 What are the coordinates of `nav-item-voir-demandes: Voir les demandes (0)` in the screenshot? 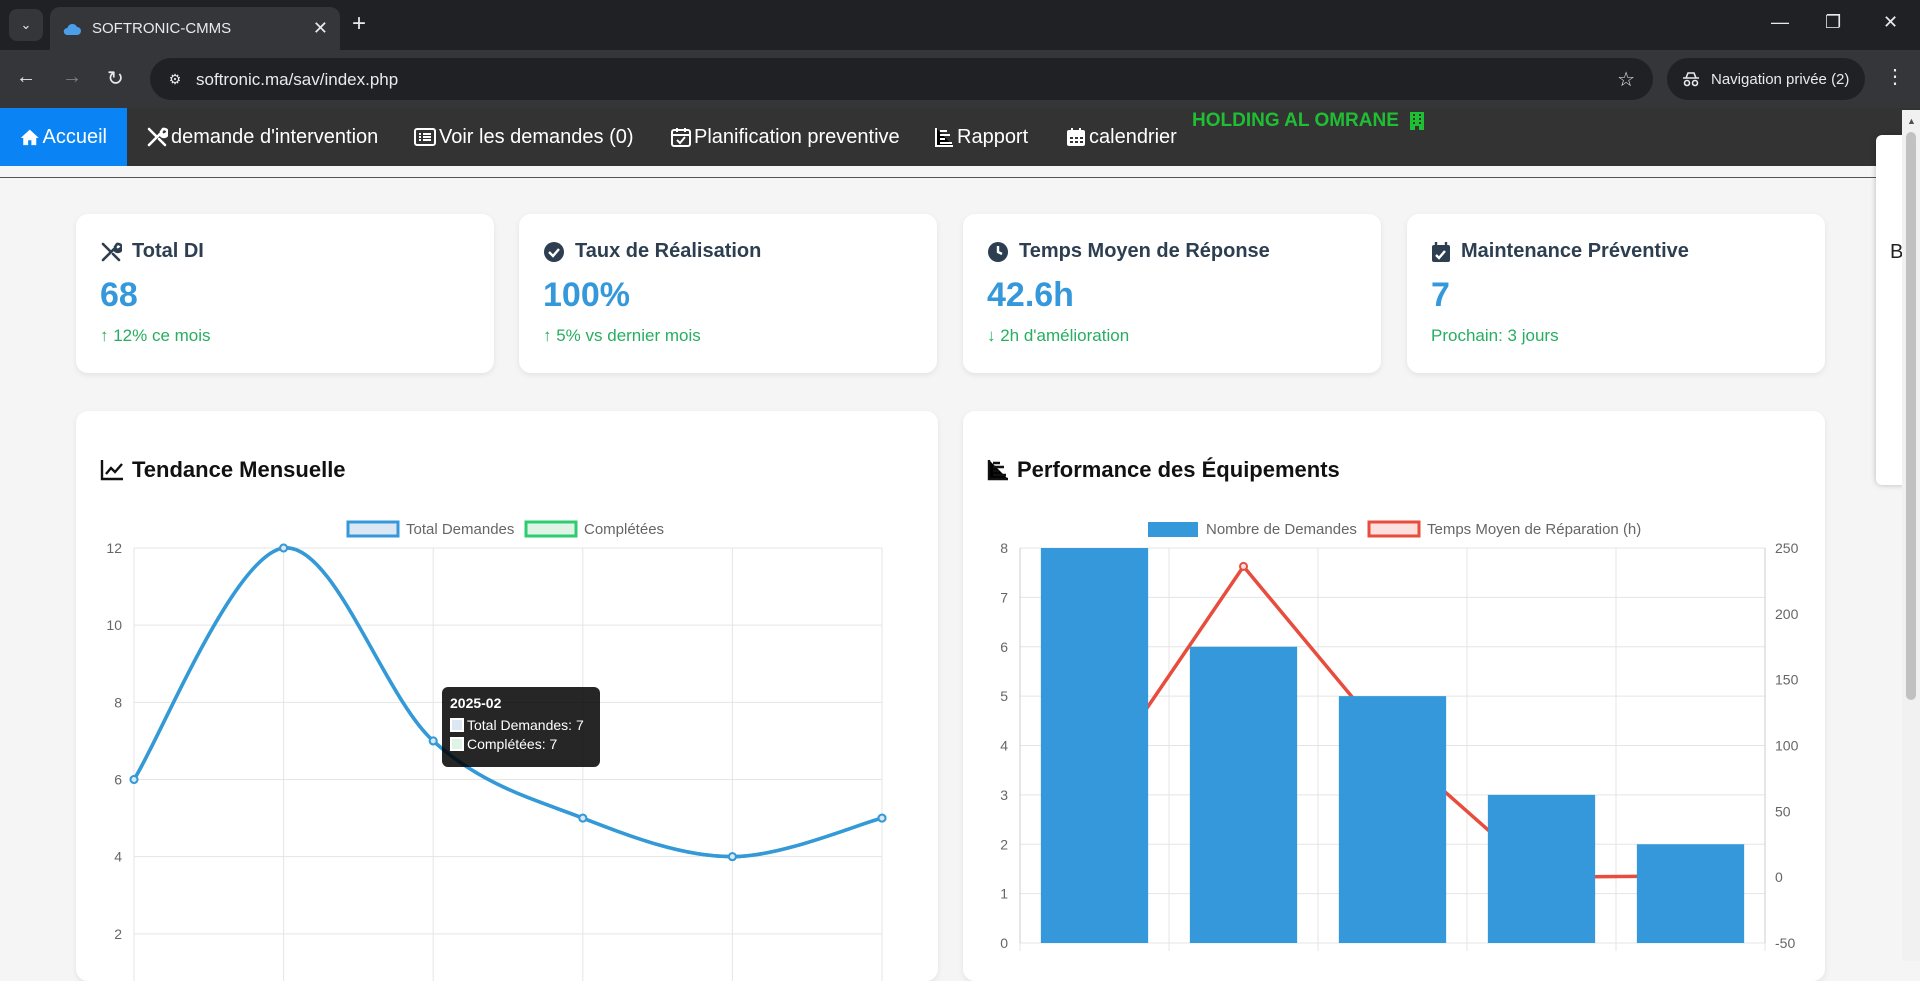 It's located at (524, 137).